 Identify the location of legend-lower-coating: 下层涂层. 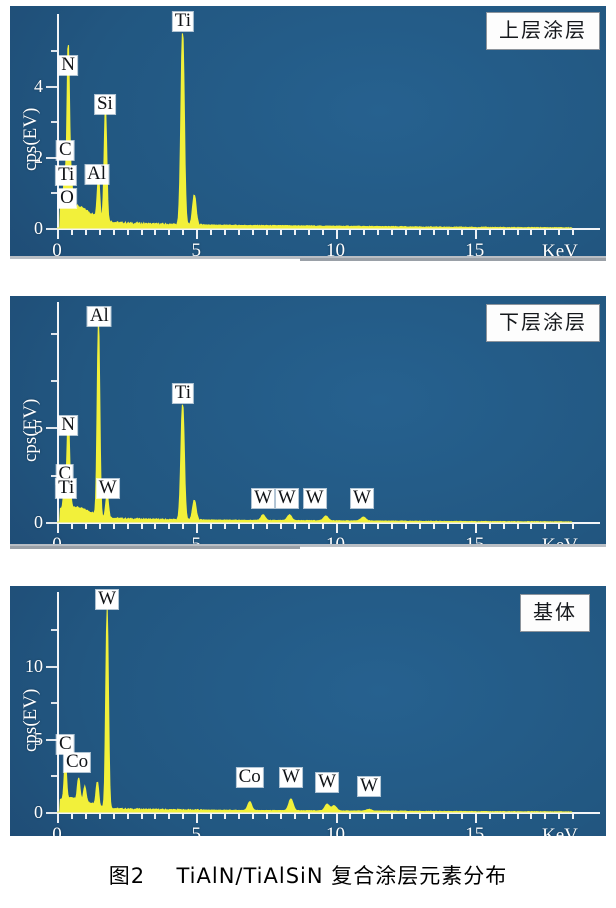
(543, 323).